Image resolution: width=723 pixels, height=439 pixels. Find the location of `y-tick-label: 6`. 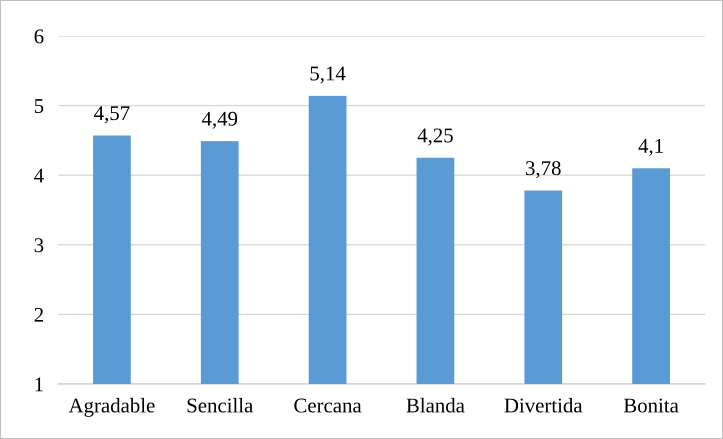

y-tick-label: 6 is located at coordinates (39, 36).